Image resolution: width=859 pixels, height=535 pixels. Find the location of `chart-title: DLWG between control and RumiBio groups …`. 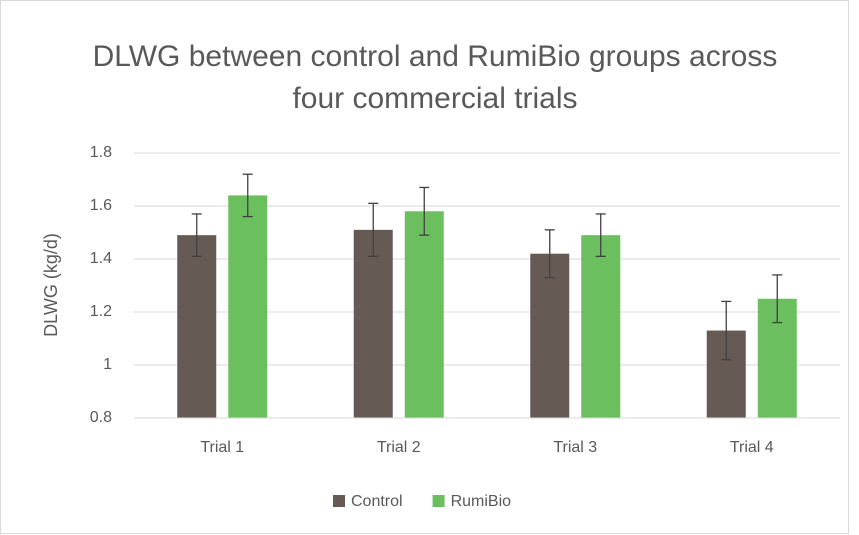

chart-title: DLWG between control and RumiBio groups … is located at coordinates (435, 77).